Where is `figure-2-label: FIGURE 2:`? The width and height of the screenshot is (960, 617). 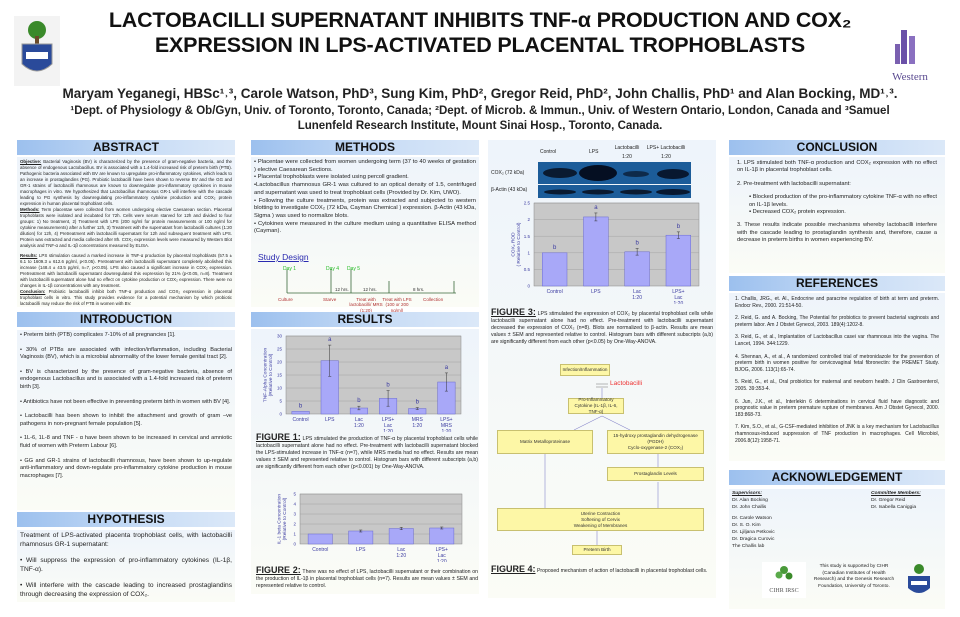 figure-2-label: FIGURE 2: is located at coordinates (278, 570).